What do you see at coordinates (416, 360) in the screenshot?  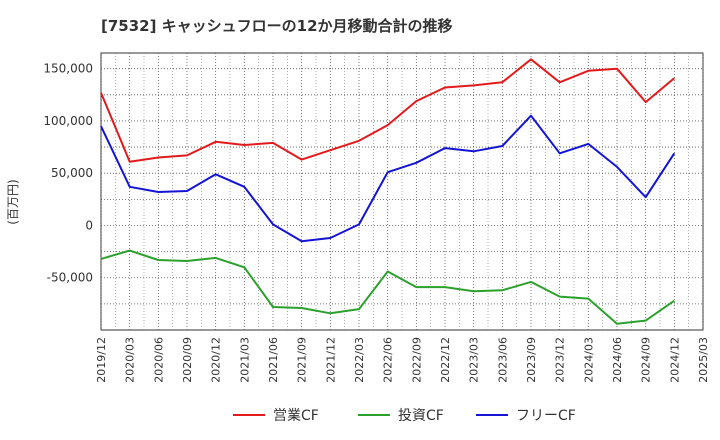 I see `x-tick-label: 2022/09` at bounding box center [416, 360].